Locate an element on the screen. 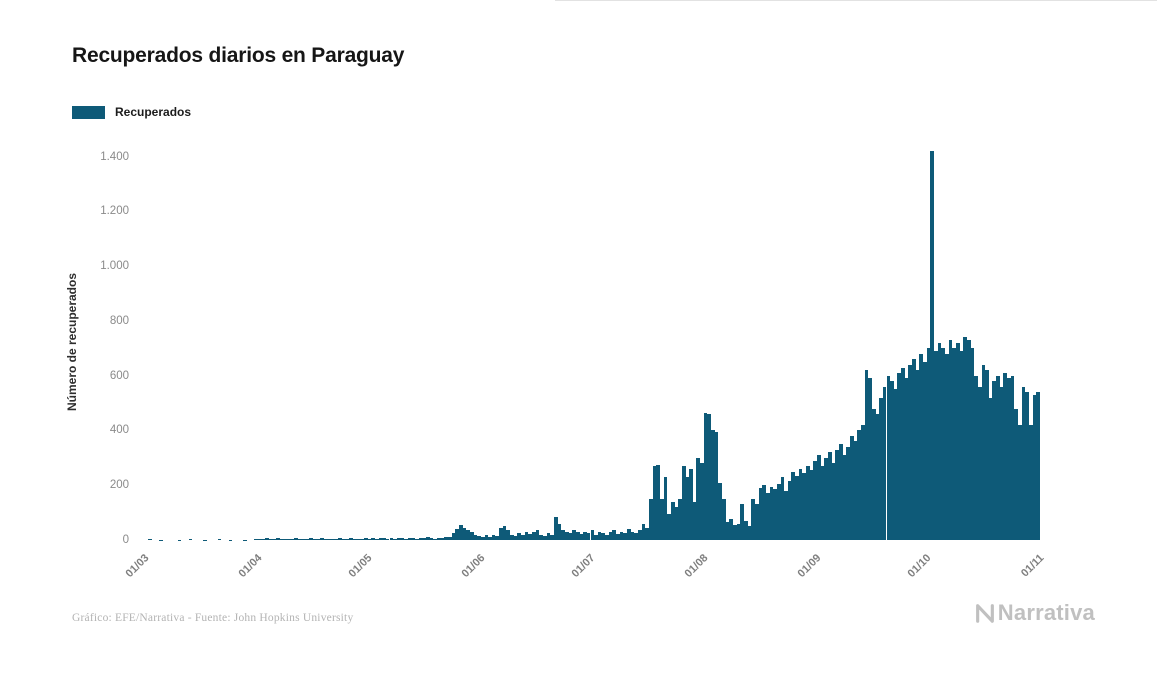  y-tick-label: 0 is located at coordinates (125, 540).